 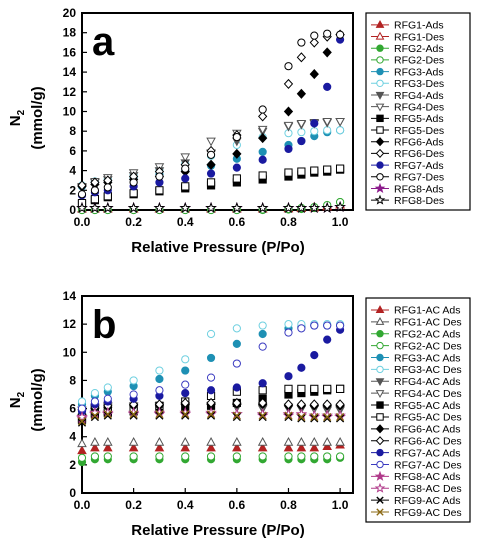 I want to click on panel-b-y-tick-label: 8, so click(x=72, y=380).